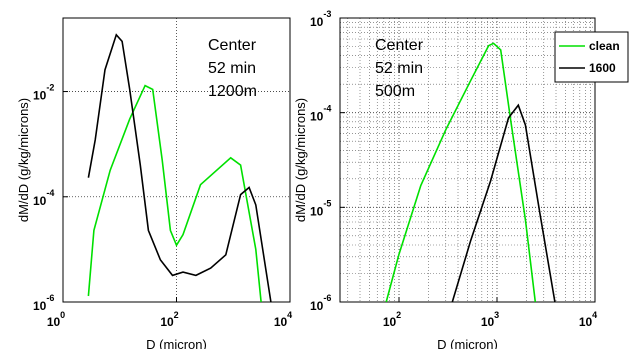  What do you see at coordinates (232, 91) in the screenshot?
I see `annotation: 1200m` at bounding box center [232, 91].